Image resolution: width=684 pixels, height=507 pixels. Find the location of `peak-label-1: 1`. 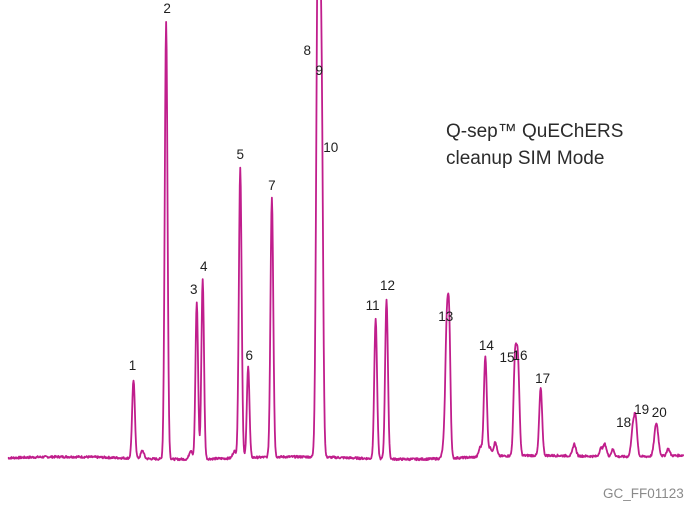

peak-label-1: 1 is located at coordinates (133, 365).